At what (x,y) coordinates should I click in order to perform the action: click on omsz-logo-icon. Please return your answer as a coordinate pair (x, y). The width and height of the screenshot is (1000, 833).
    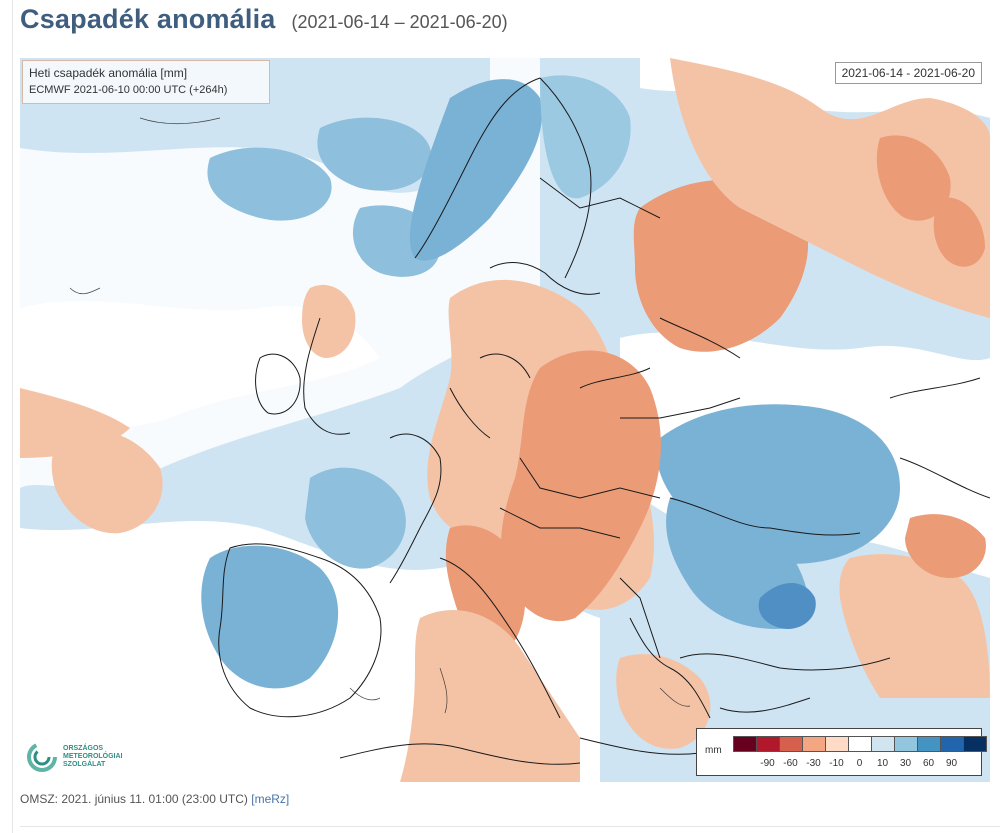
    Looking at the image, I should click on (42, 757).